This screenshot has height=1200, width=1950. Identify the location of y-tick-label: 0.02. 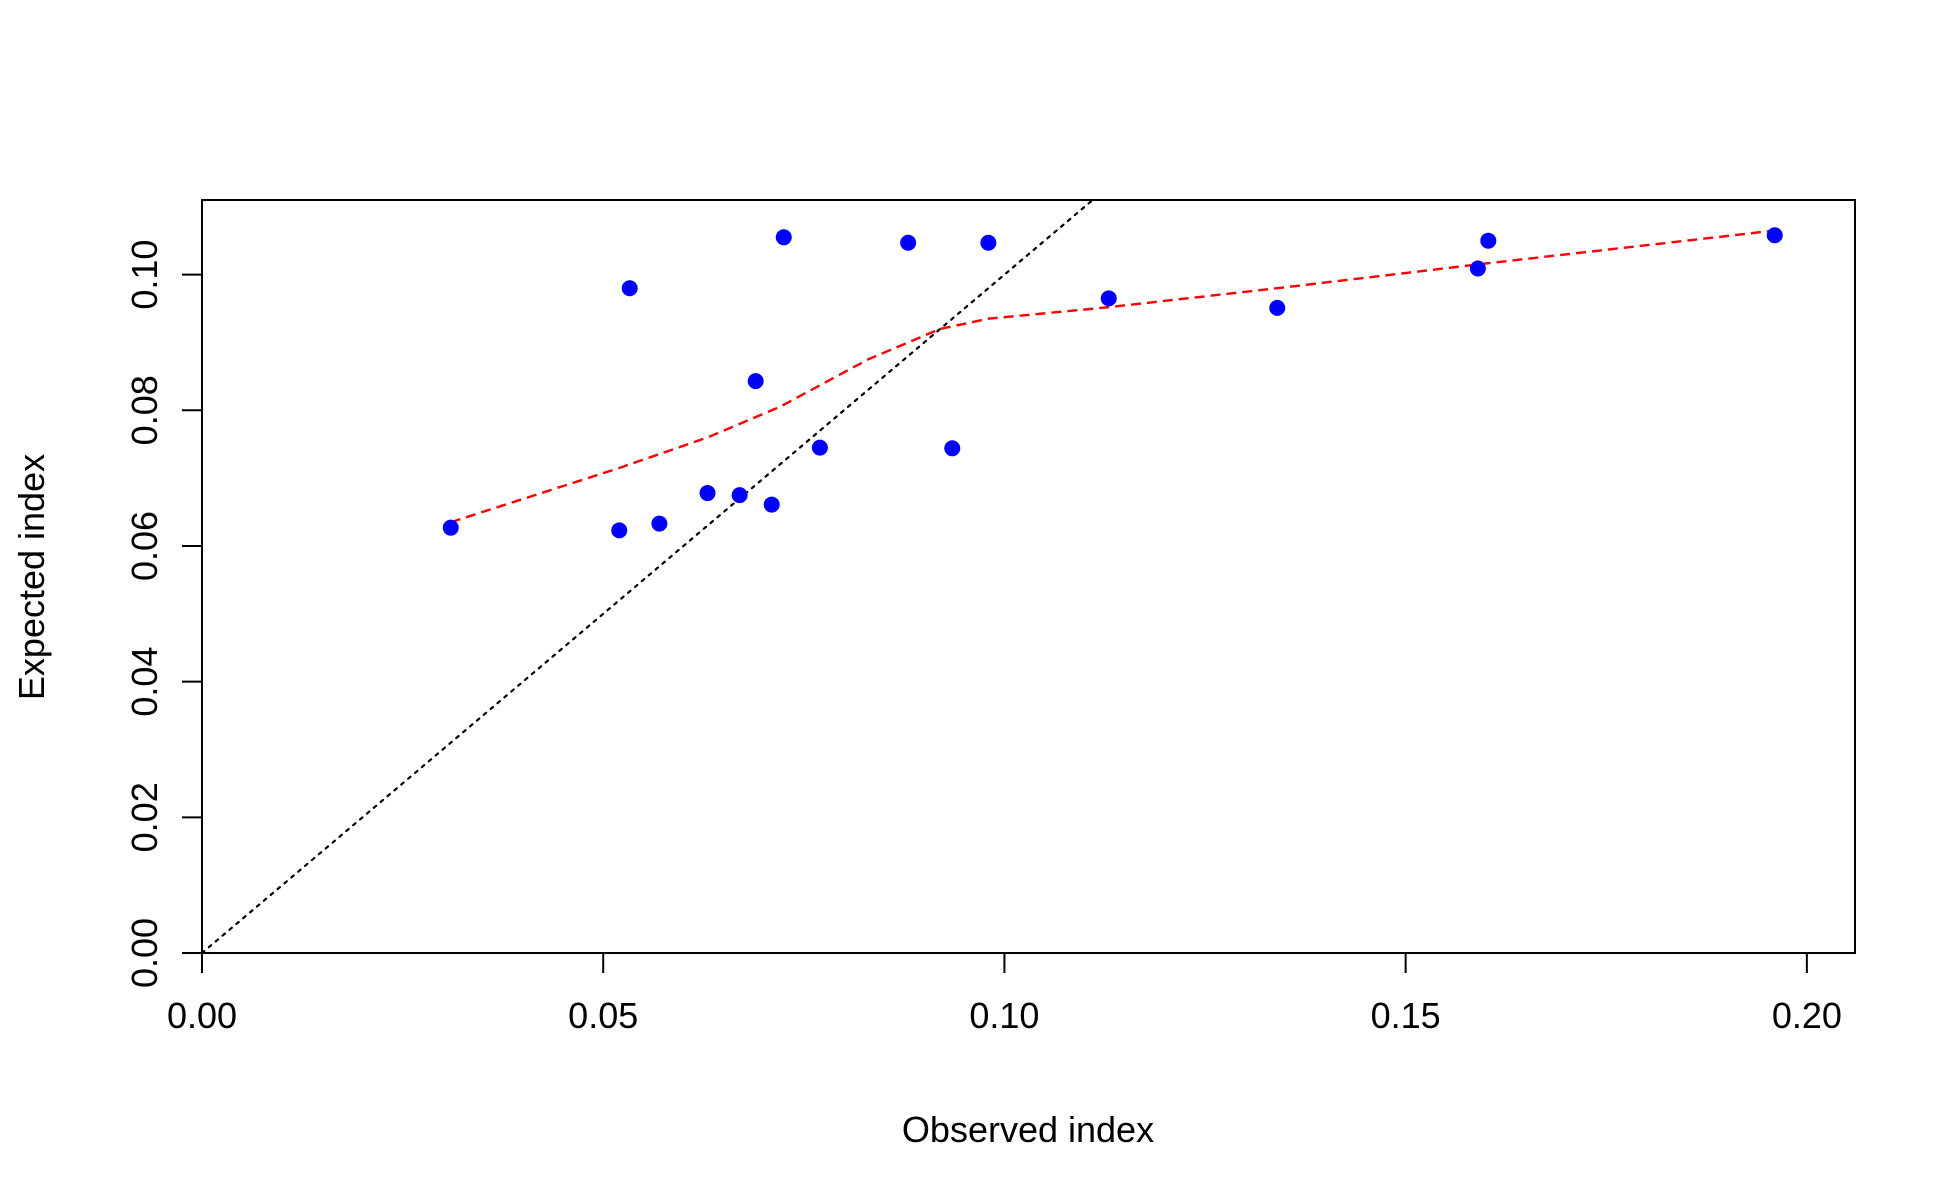
(144, 817).